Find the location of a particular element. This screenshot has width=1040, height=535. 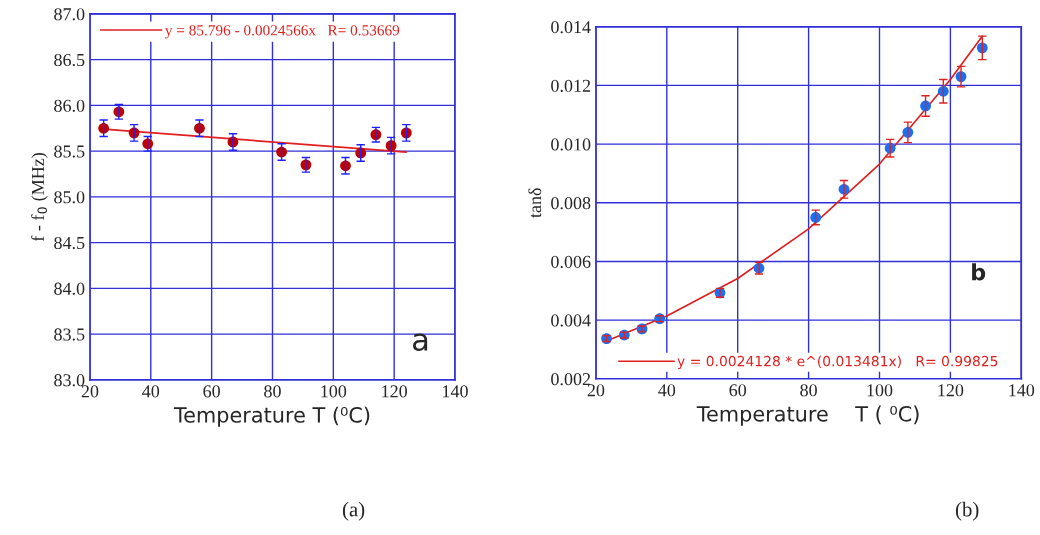

legend-label: y = 85.796 - 0.0024566x R= 0.53669 is located at coordinates (282, 32).